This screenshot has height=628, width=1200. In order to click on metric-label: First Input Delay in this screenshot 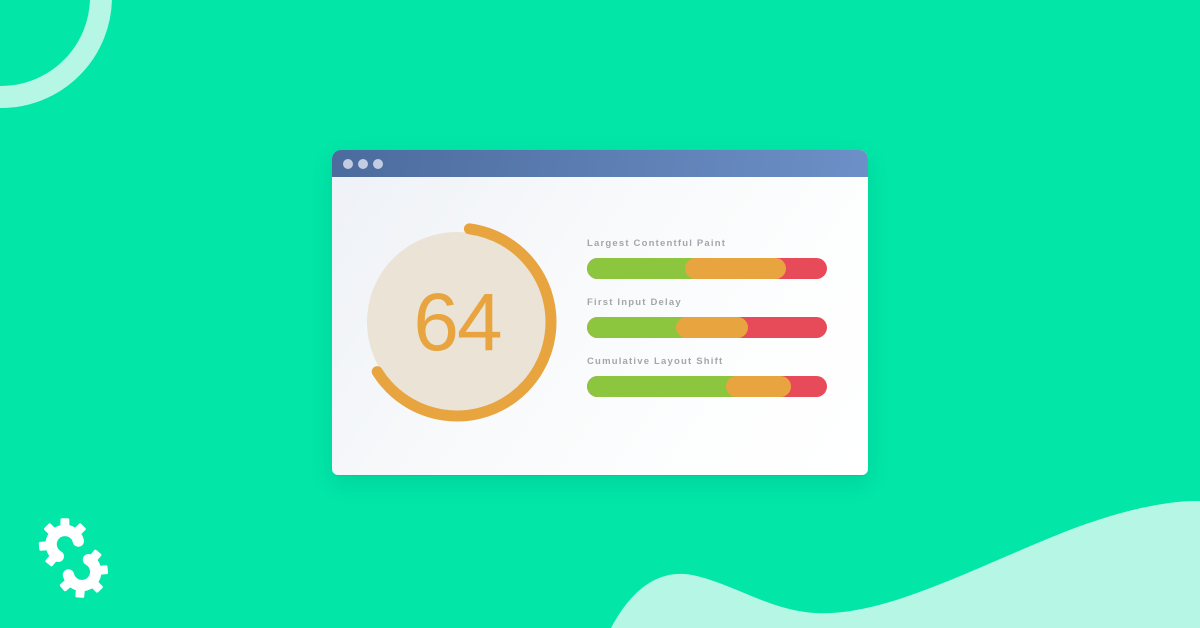, I will do `click(634, 302)`.